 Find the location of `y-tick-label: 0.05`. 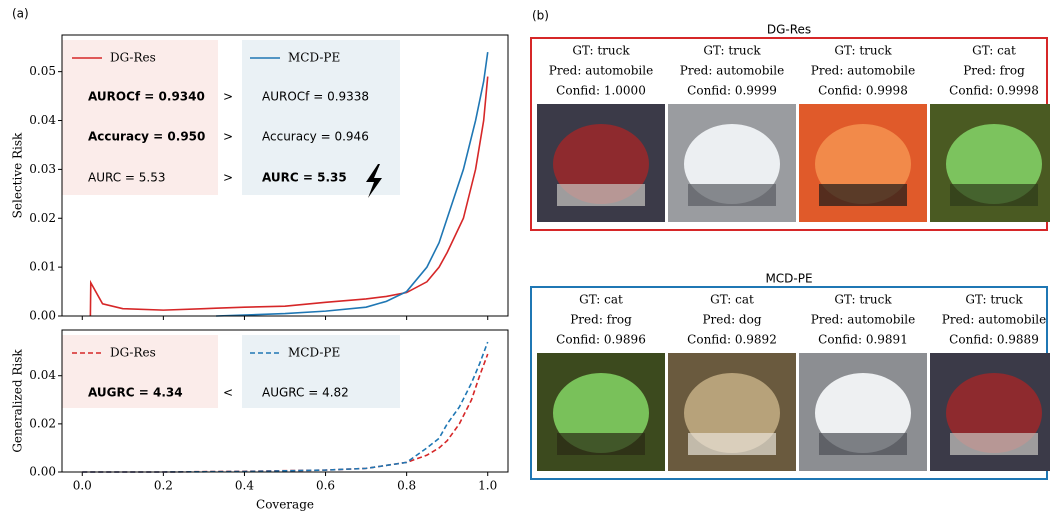

y-tick-label: 0.05 is located at coordinates (42, 71).